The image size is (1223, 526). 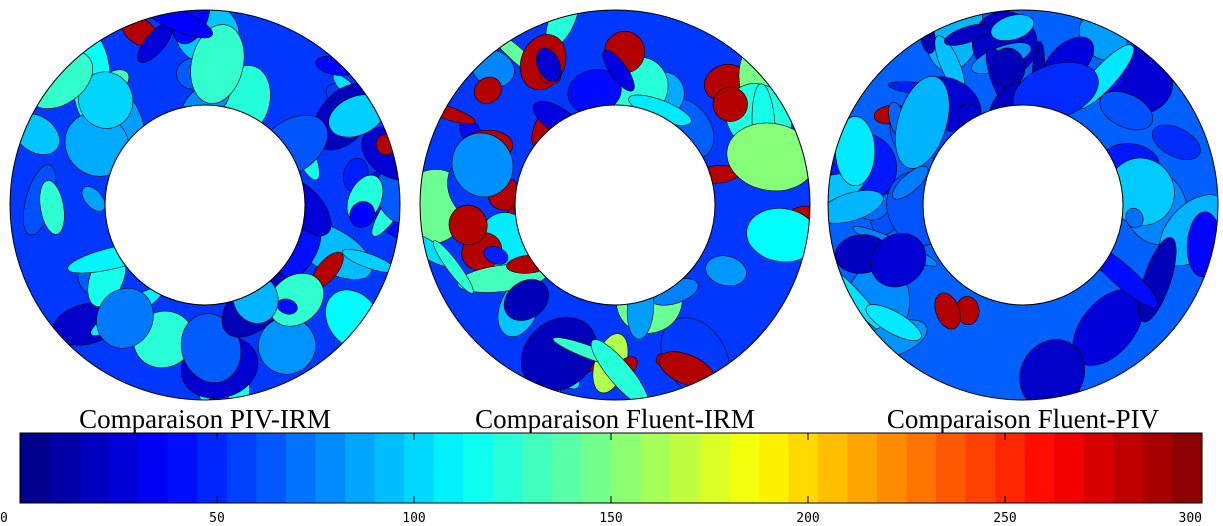 I want to click on tick-label: 50, so click(x=217, y=518).